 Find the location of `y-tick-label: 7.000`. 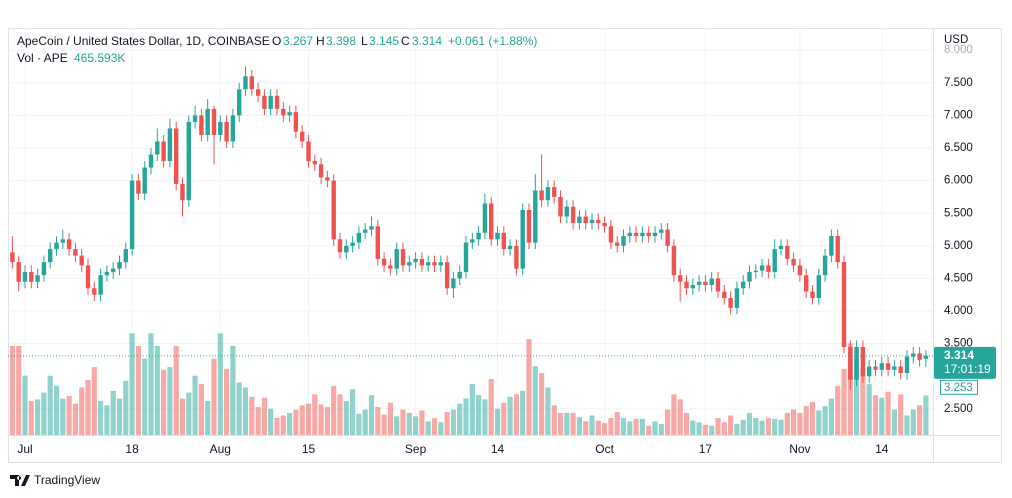

y-tick-label: 7.000 is located at coordinates (958, 115).